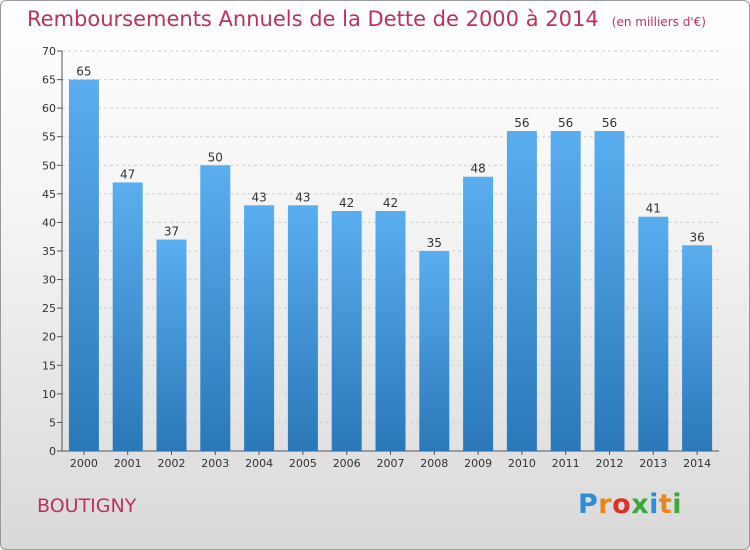  I want to click on y-tick-label: 60, so click(49, 108).